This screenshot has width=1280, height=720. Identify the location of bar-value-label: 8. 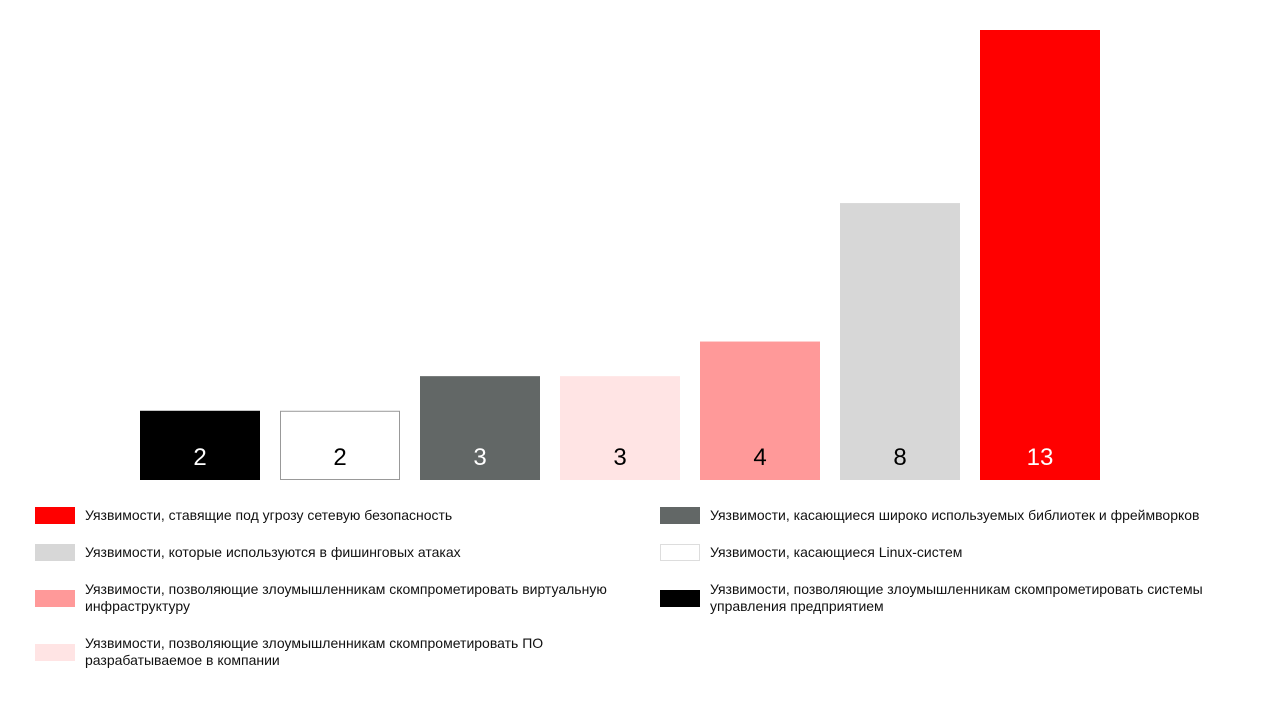
(899, 457).